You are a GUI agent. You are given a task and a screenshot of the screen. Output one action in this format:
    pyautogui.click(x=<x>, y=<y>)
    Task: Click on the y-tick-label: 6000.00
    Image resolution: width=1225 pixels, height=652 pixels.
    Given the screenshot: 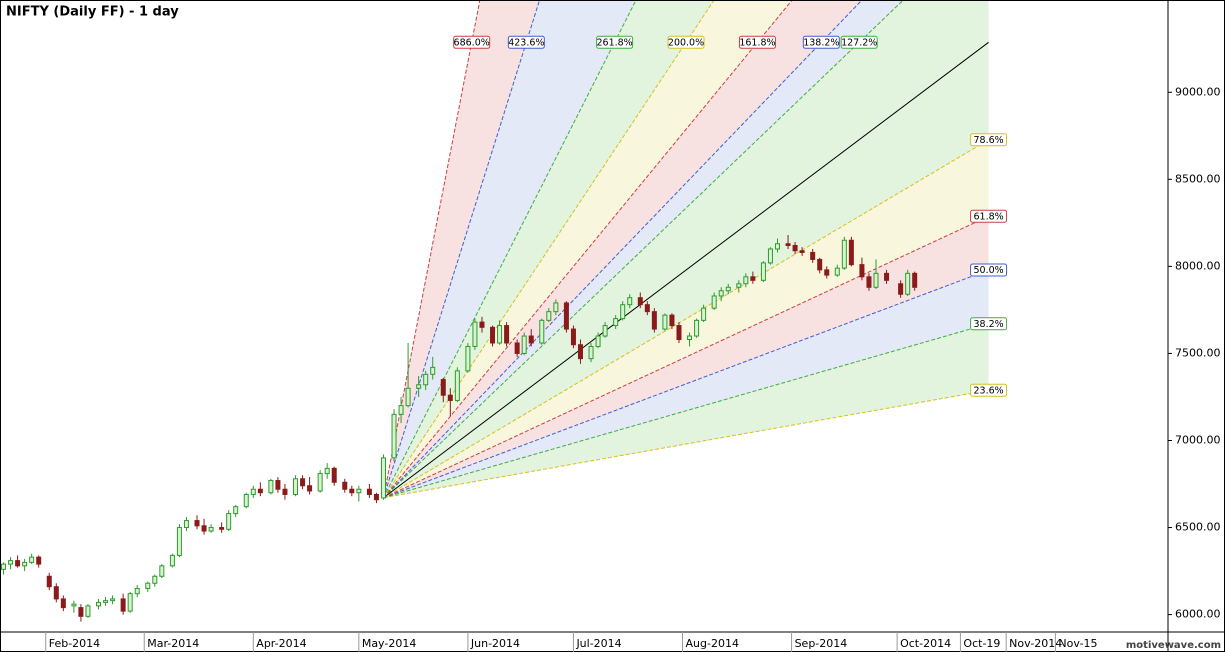 What is the action you would take?
    pyautogui.click(x=1198, y=614)
    